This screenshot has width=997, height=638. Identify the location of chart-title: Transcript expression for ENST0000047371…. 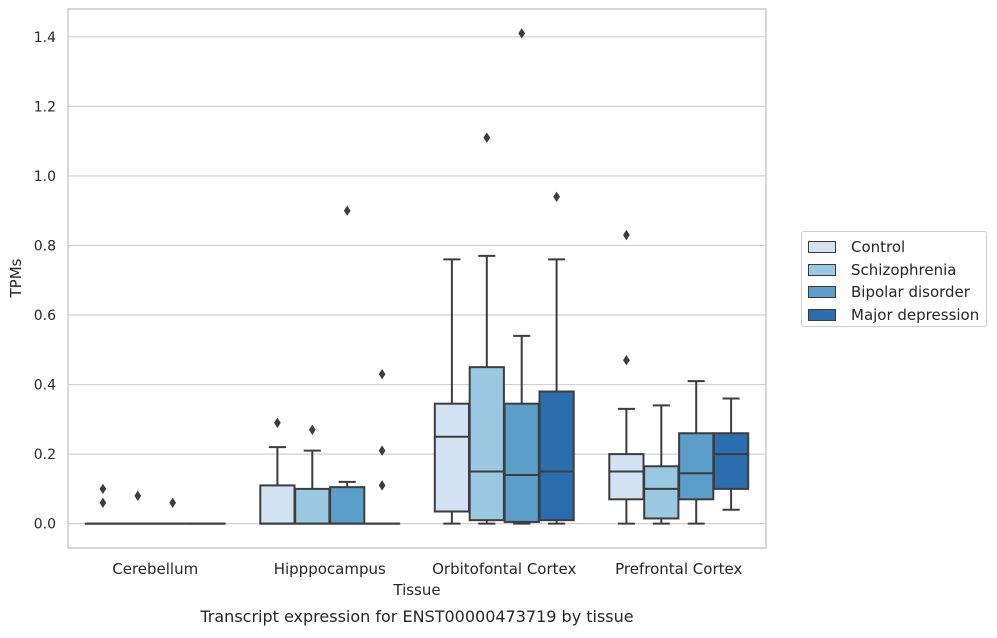
(416, 616).